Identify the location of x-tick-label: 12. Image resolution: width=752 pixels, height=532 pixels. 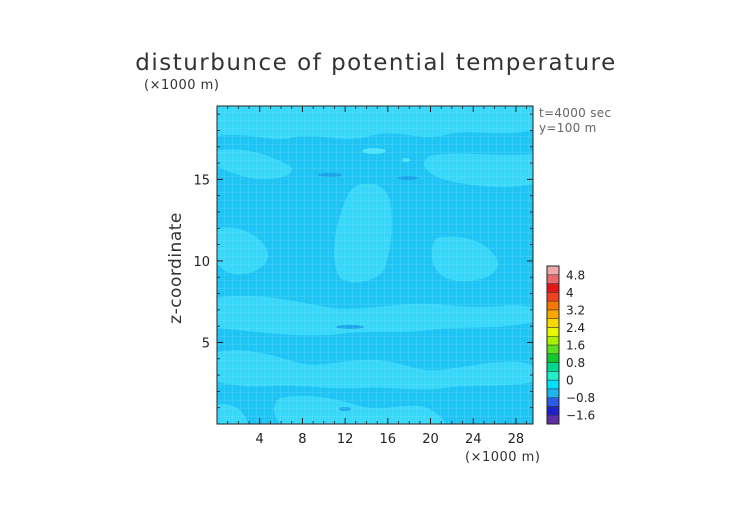
(345, 439).